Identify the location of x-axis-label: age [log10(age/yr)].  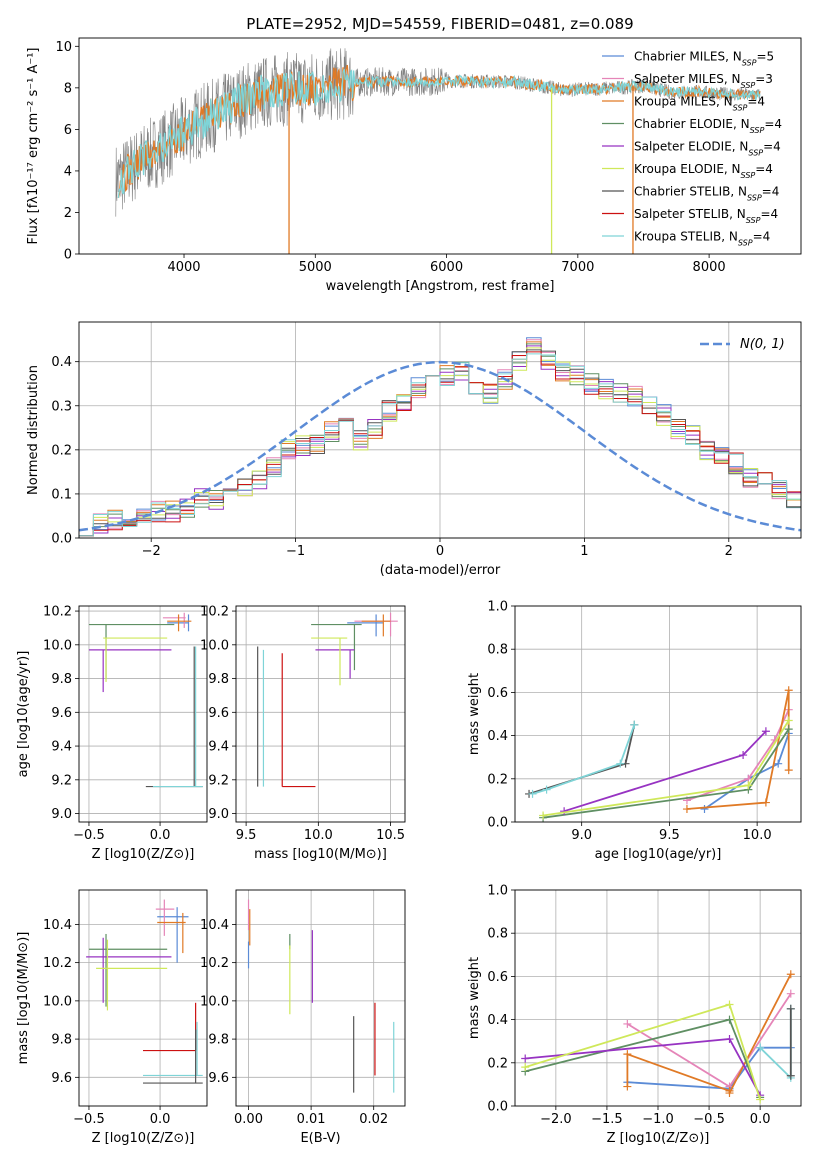
(658, 854).